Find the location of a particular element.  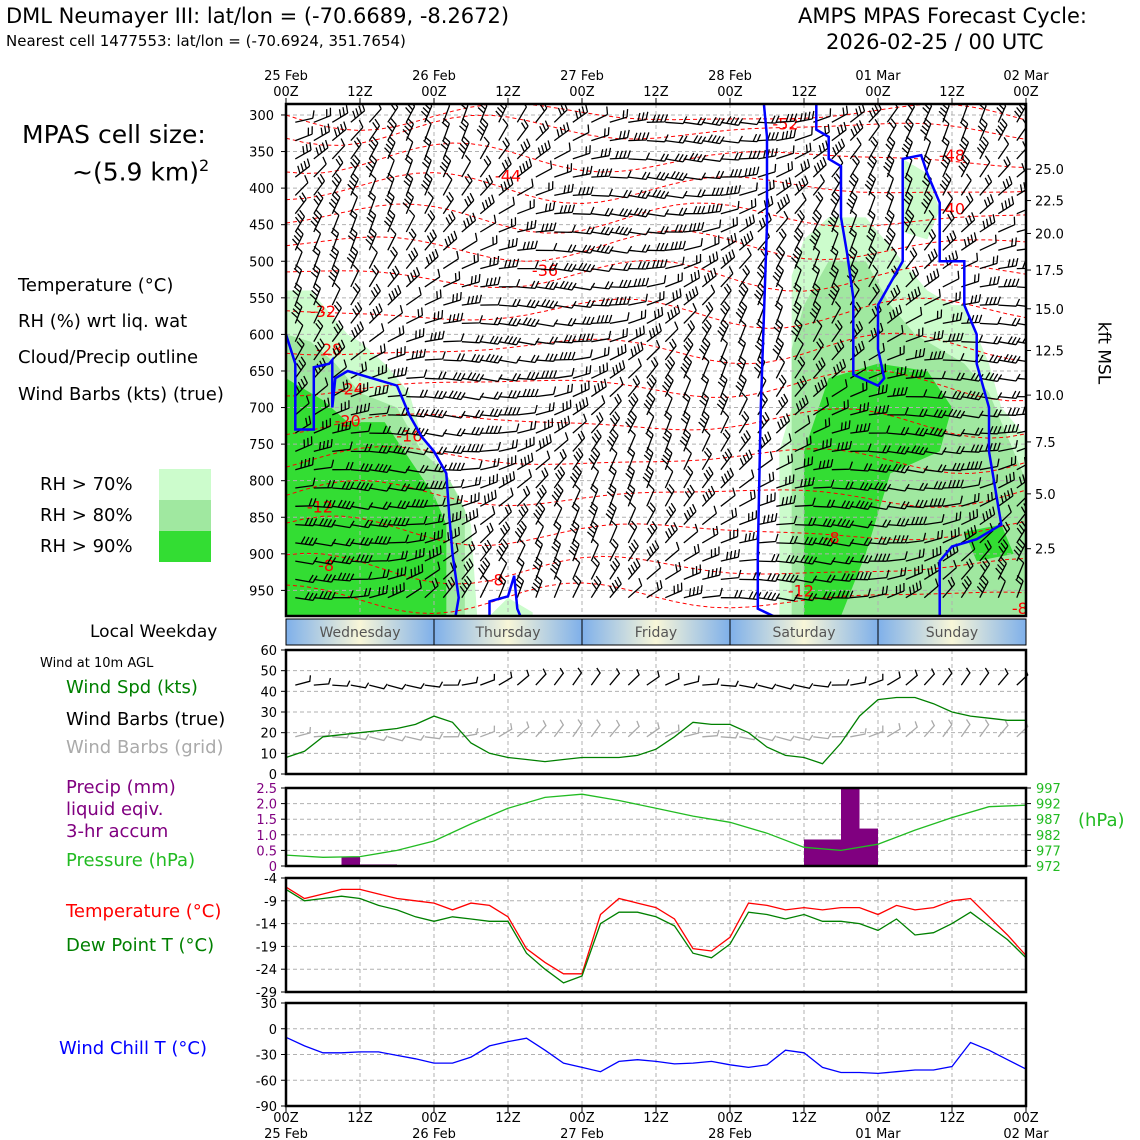

weekday-name: Saturday is located at coordinates (803, 633).